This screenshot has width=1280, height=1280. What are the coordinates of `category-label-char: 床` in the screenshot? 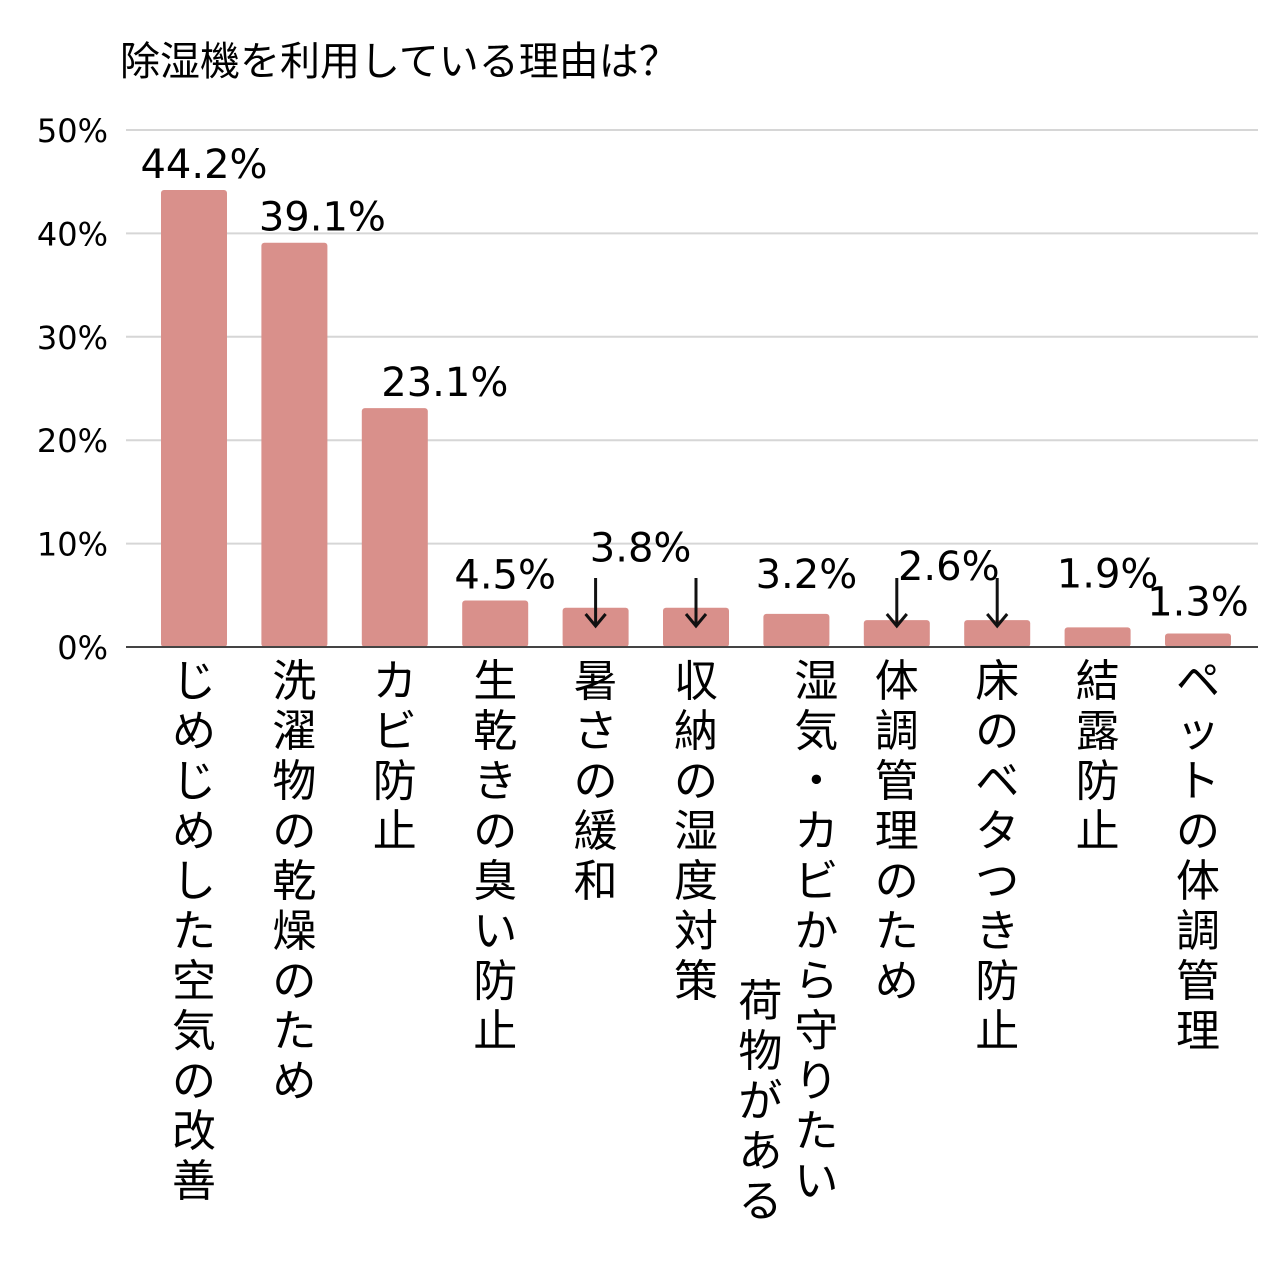 It's located at (997, 681).